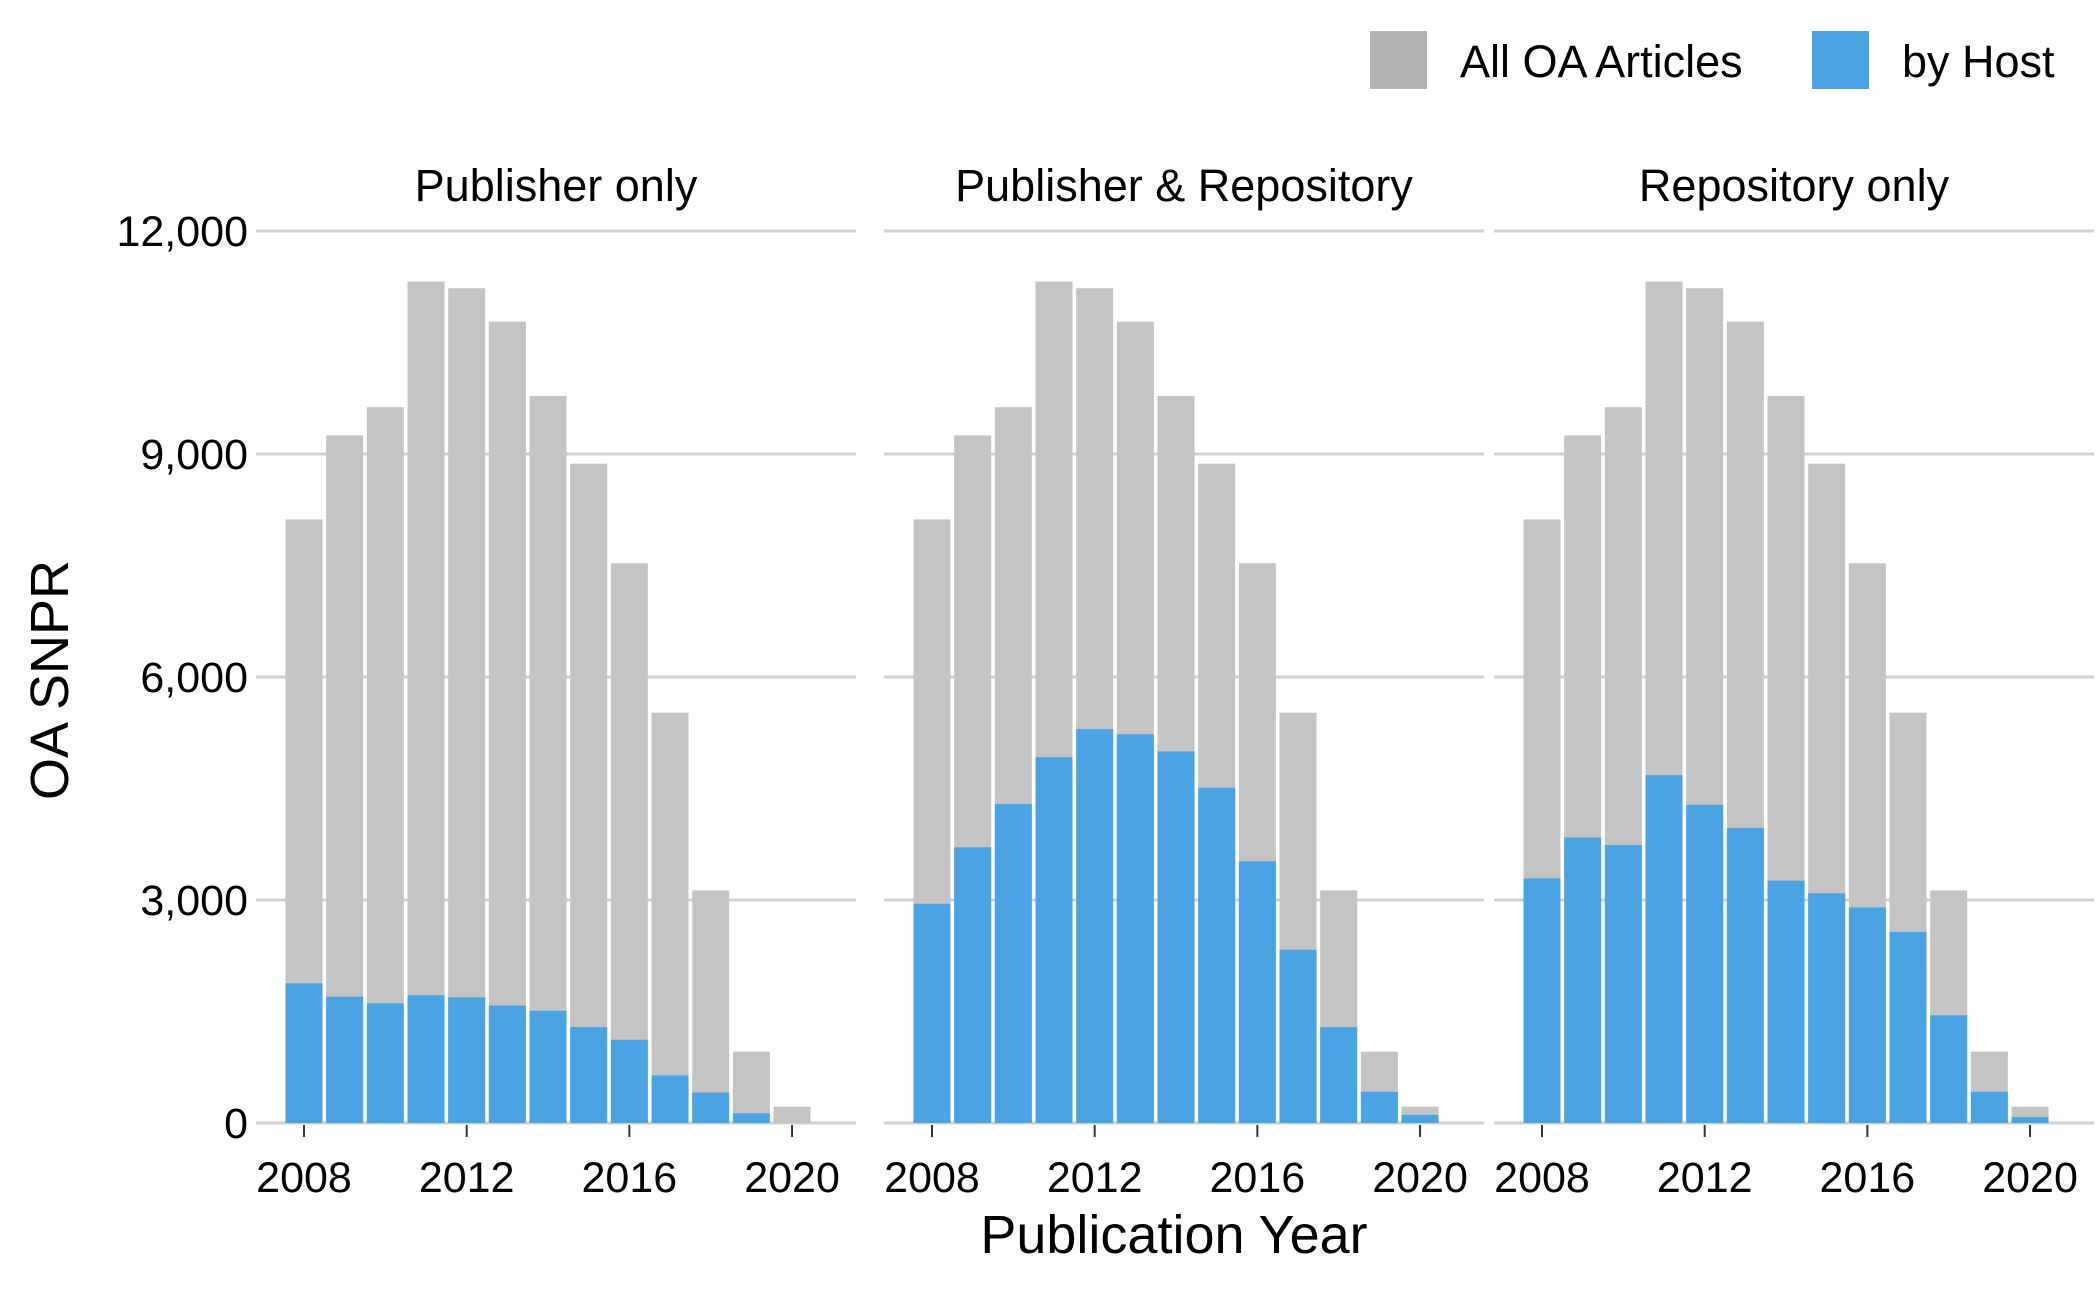 Image resolution: width=2100 pixels, height=1297 pixels. I want to click on panel-title: Publisher & Repository, so click(1184, 185).